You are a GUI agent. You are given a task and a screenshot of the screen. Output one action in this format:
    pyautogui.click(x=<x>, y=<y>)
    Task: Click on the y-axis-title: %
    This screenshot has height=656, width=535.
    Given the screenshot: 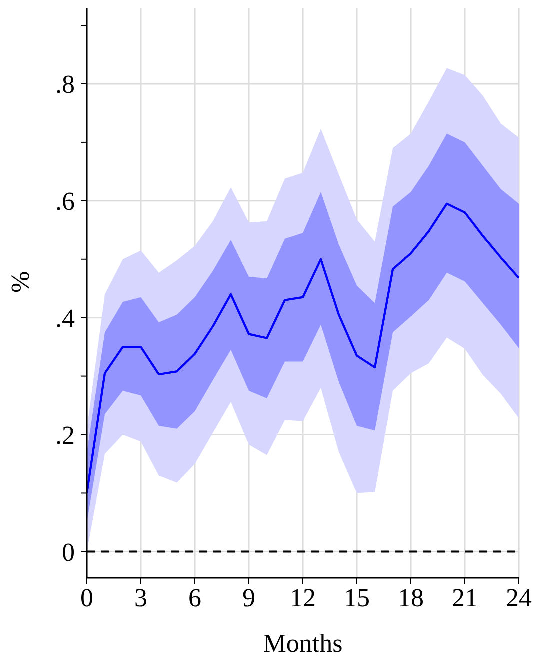 What is the action you would take?
    pyautogui.click(x=21, y=282)
    